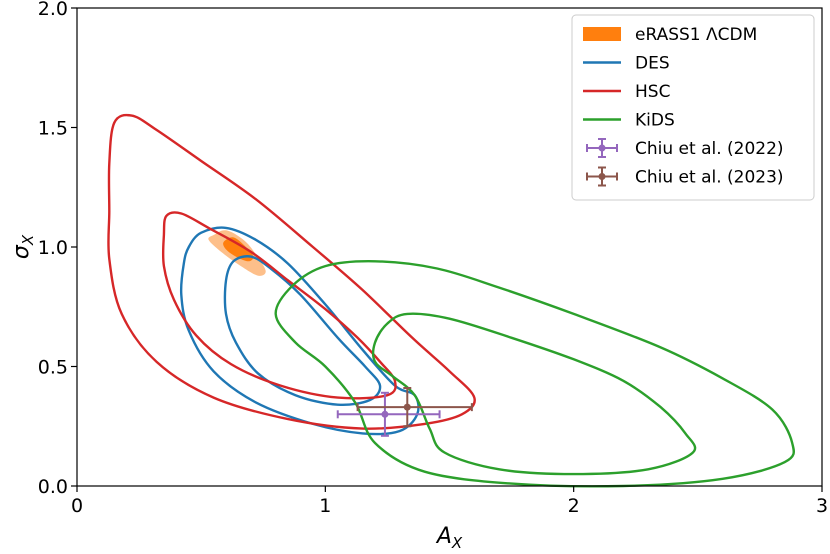 This screenshot has width=830, height=554. What do you see at coordinates (822, 506) in the screenshot?
I see `x-tick-label: 3` at bounding box center [822, 506].